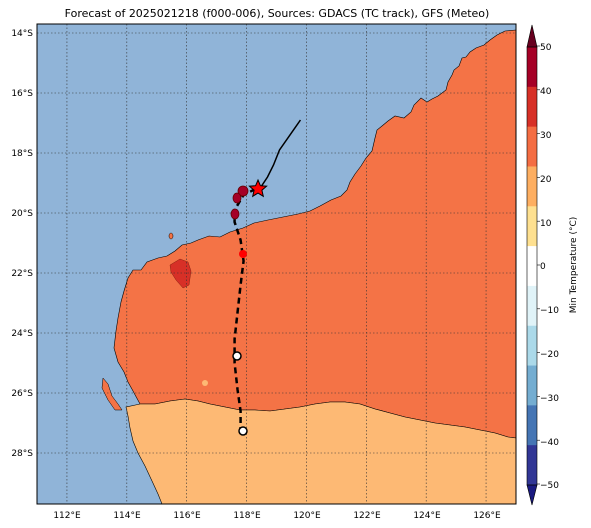  I want to click on colorbar-ticks: 50 40 30 20 10 0 −10 −20 −30 −40 −50, so click(549, 267).